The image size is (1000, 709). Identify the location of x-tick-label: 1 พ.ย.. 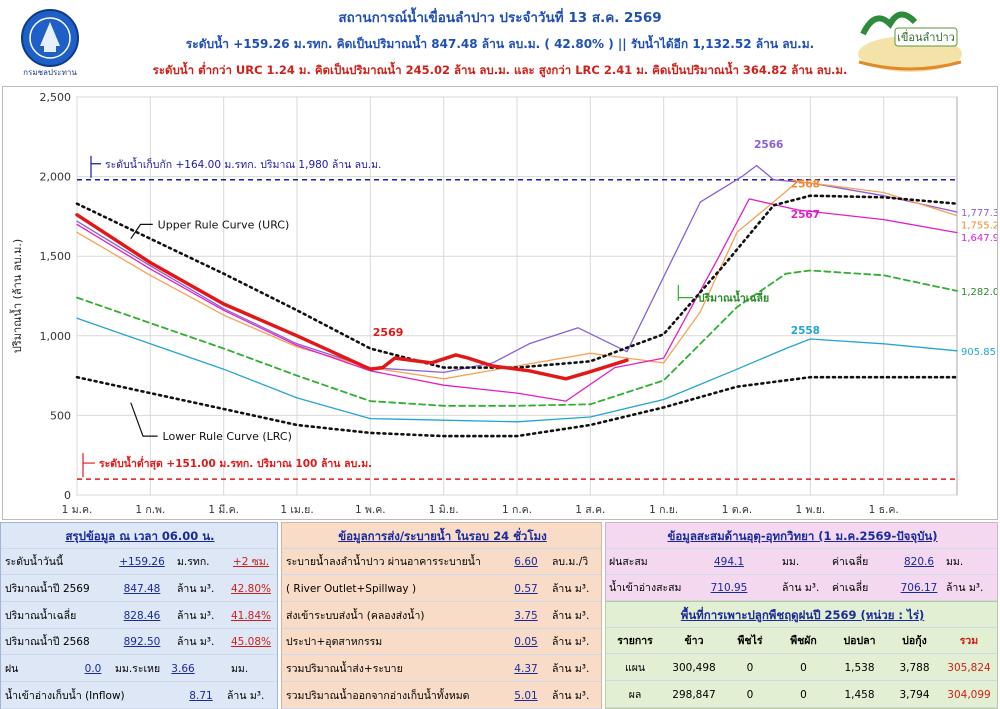
(810, 510).